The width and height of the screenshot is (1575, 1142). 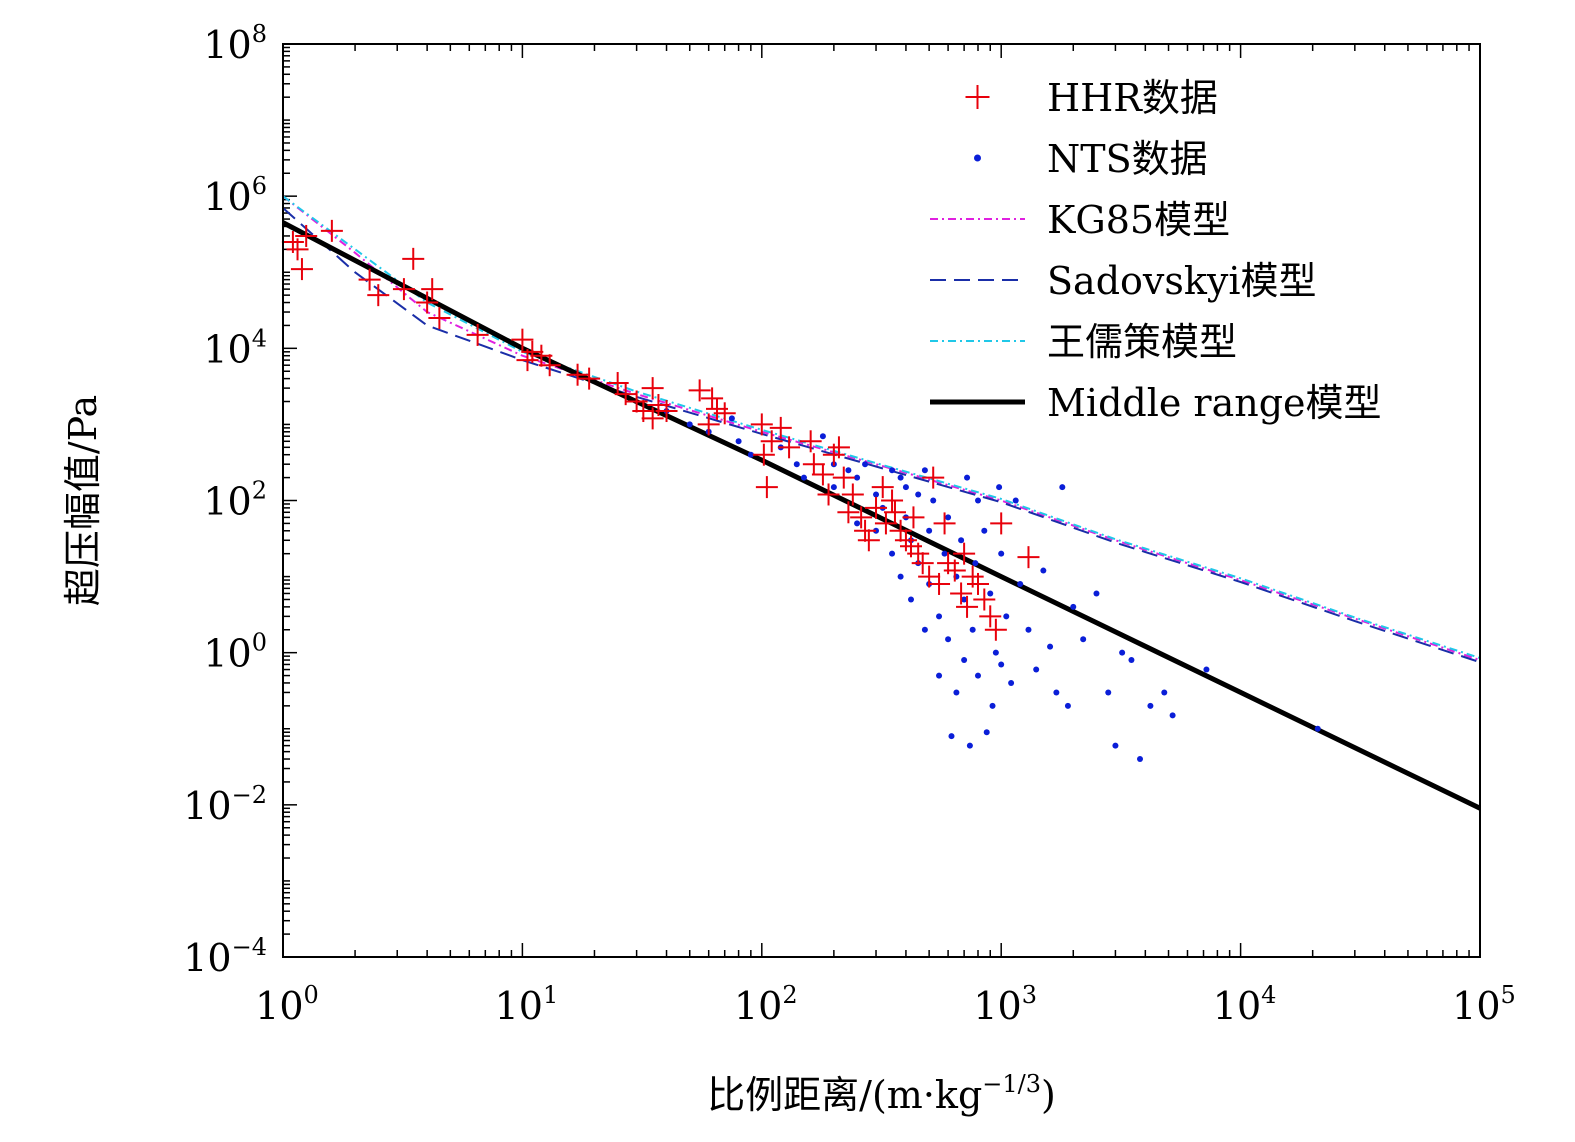 I want to click on legend-label: HHR数据, so click(x=1132, y=98).